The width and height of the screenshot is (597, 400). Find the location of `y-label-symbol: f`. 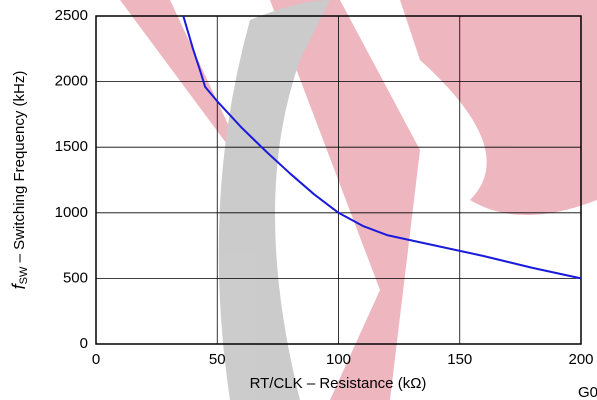

y-label-symbol: f is located at coordinates (19, 285).